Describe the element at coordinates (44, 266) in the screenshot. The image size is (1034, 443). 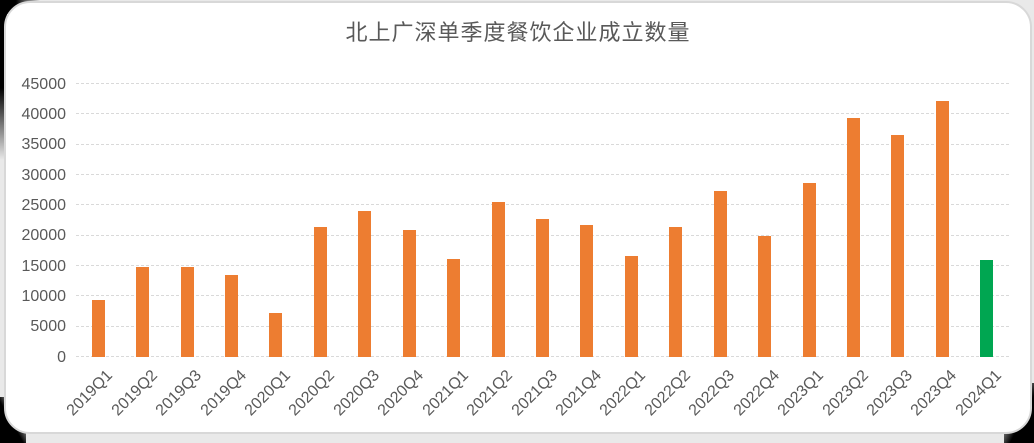
I see `y-tick-label-15000: 15000` at that location.